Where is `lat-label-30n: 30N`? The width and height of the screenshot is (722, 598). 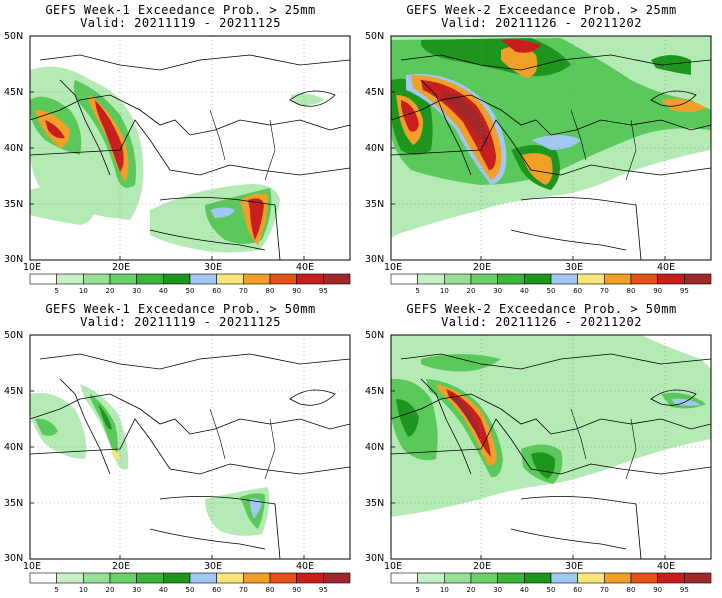
lat-label-30n: 30N is located at coordinates (375, 558).